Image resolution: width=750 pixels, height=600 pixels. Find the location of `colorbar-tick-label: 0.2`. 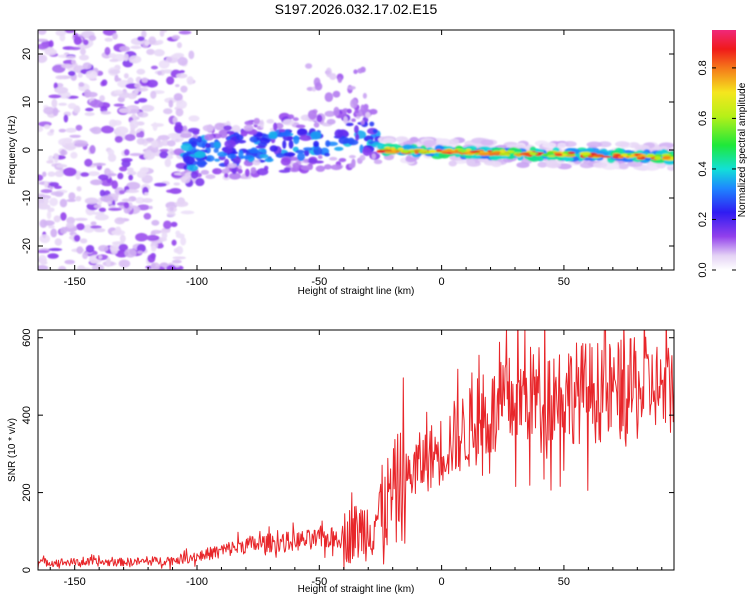

colorbar-tick-label: 0.2 is located at coordinates (703, 219).